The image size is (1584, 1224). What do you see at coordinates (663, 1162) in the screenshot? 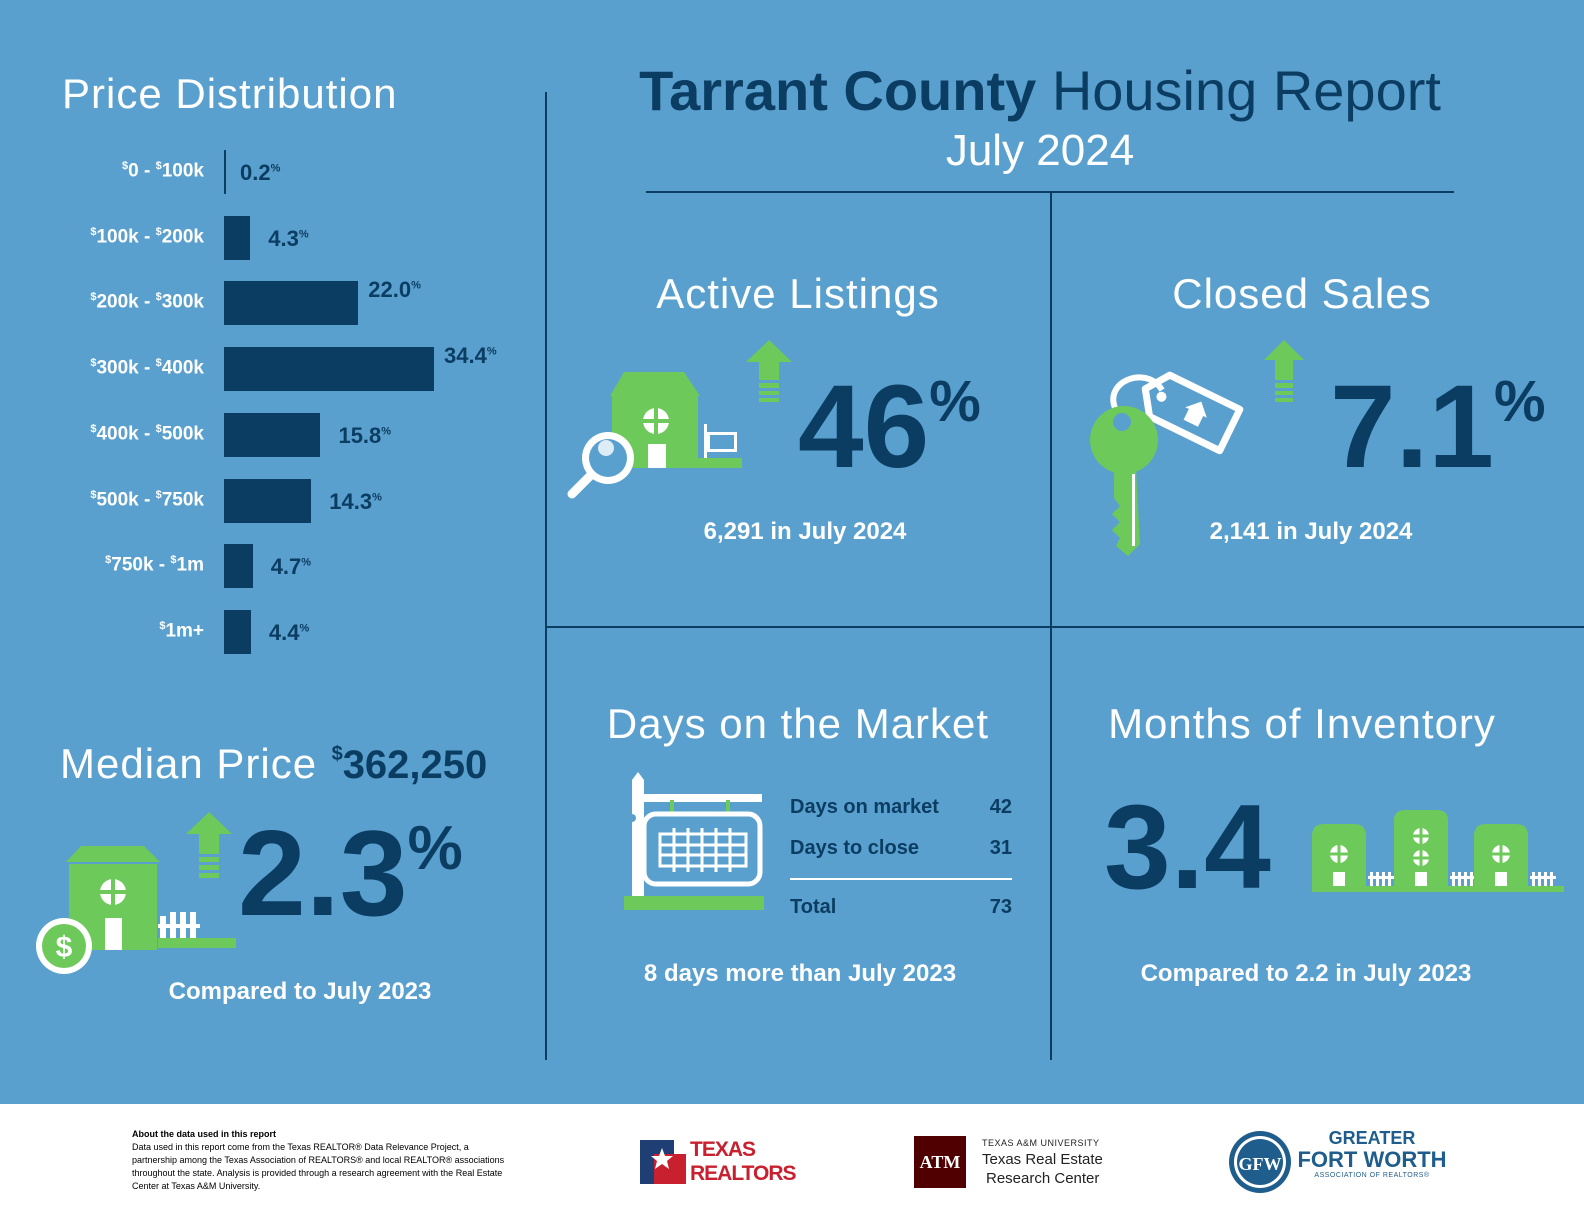
I see `texas-realtors-logo-mark` at bounding box center [663, 1162].